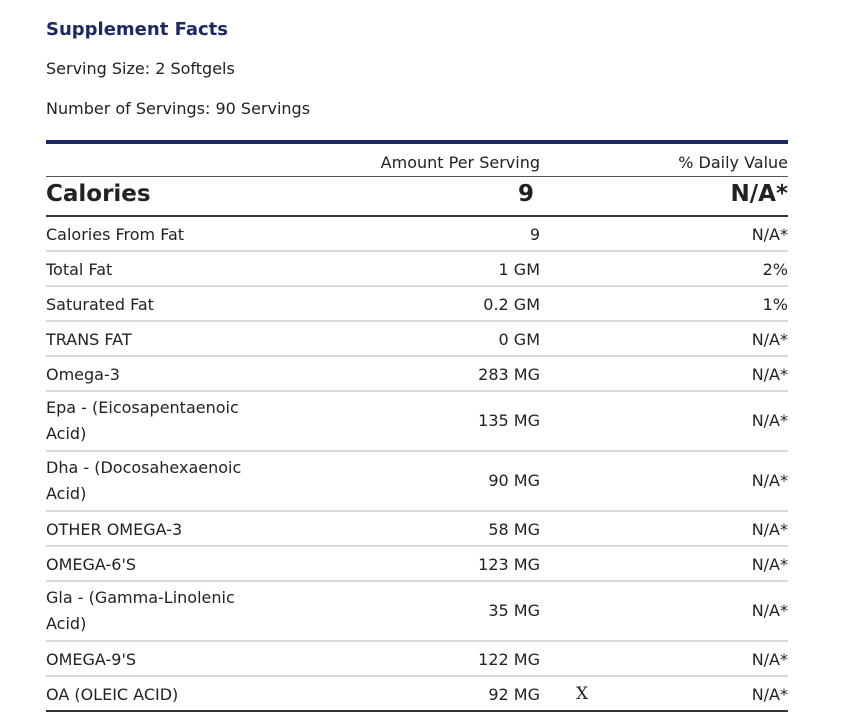 The image size is (868, 727). I want to click on nutrient-amount: 0.2 GM, so click(511, 304).